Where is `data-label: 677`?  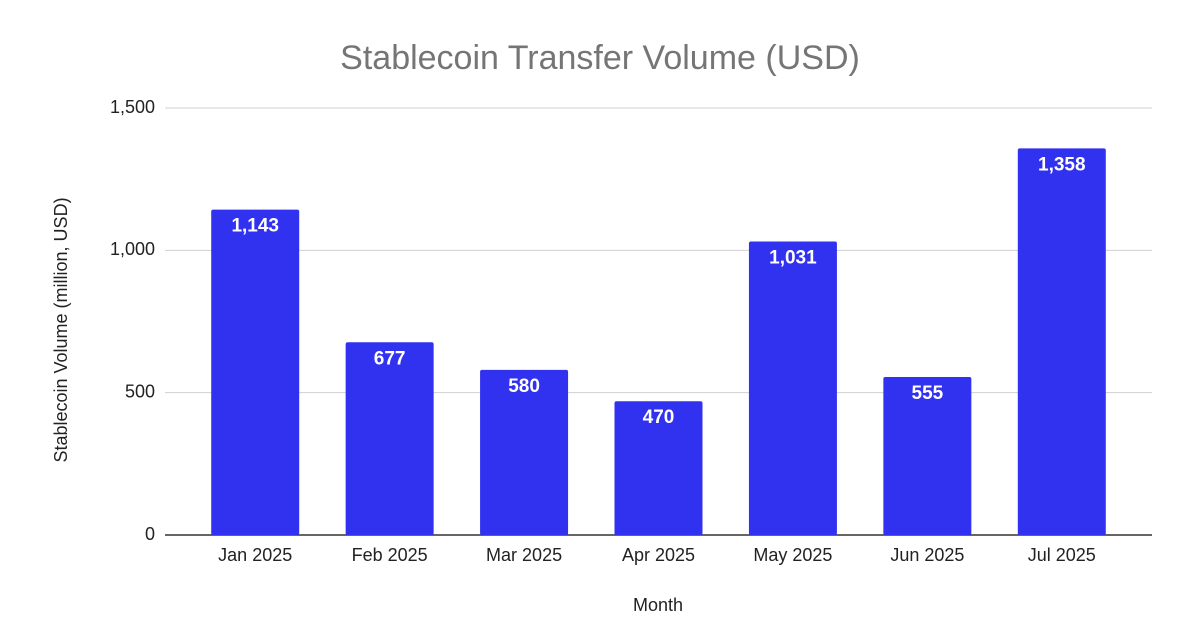
data-label: 677 is located at coordinates (390, 358).